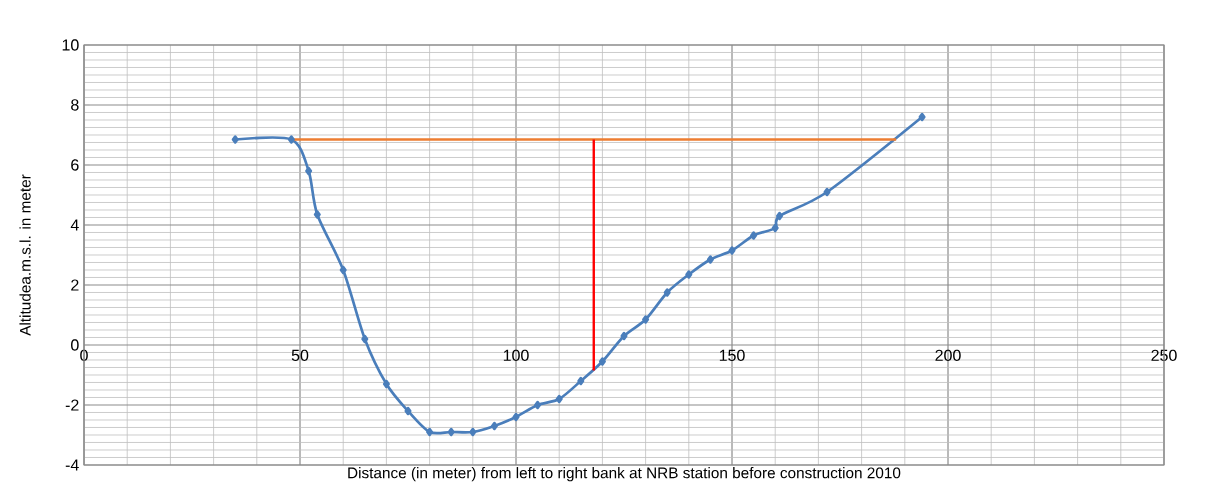 This screenshot has width=1210, height=491. Describe the element at coordinates (75, 345) in the screenshot. I see `y-tick-label: 0` at that location.